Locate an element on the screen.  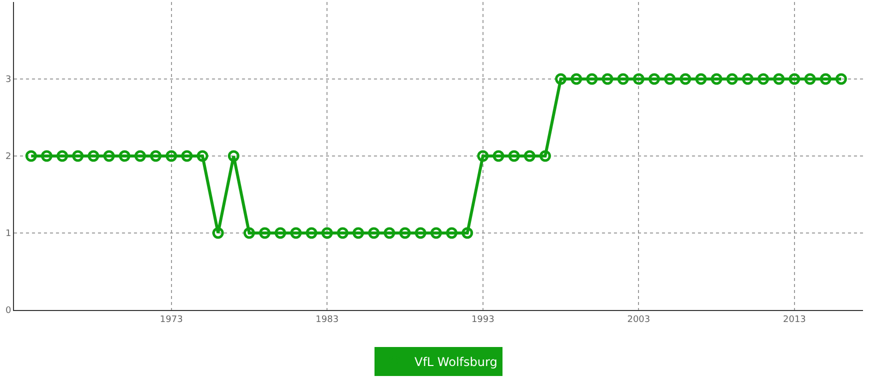
x-tick-label: 1993 is located at coordinates (482, 319).